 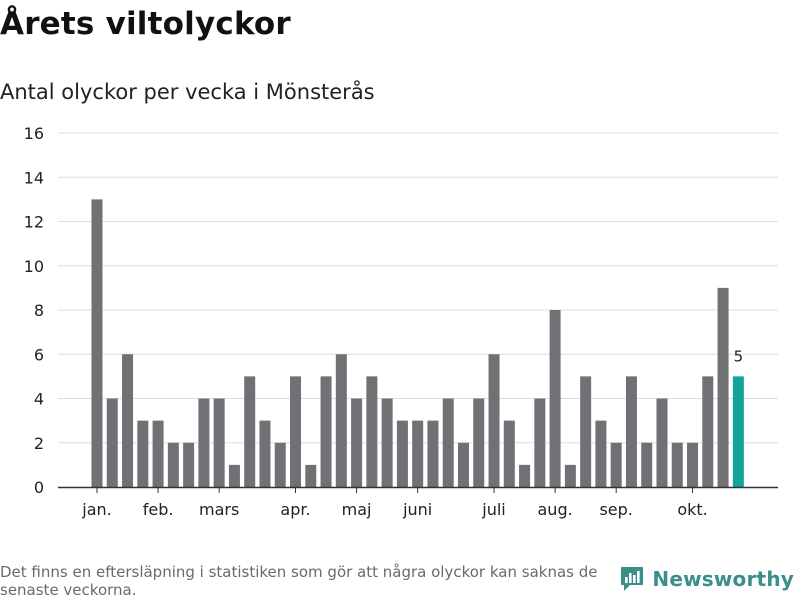 I want to click on highlight-bar, so click(x=738, y=431).